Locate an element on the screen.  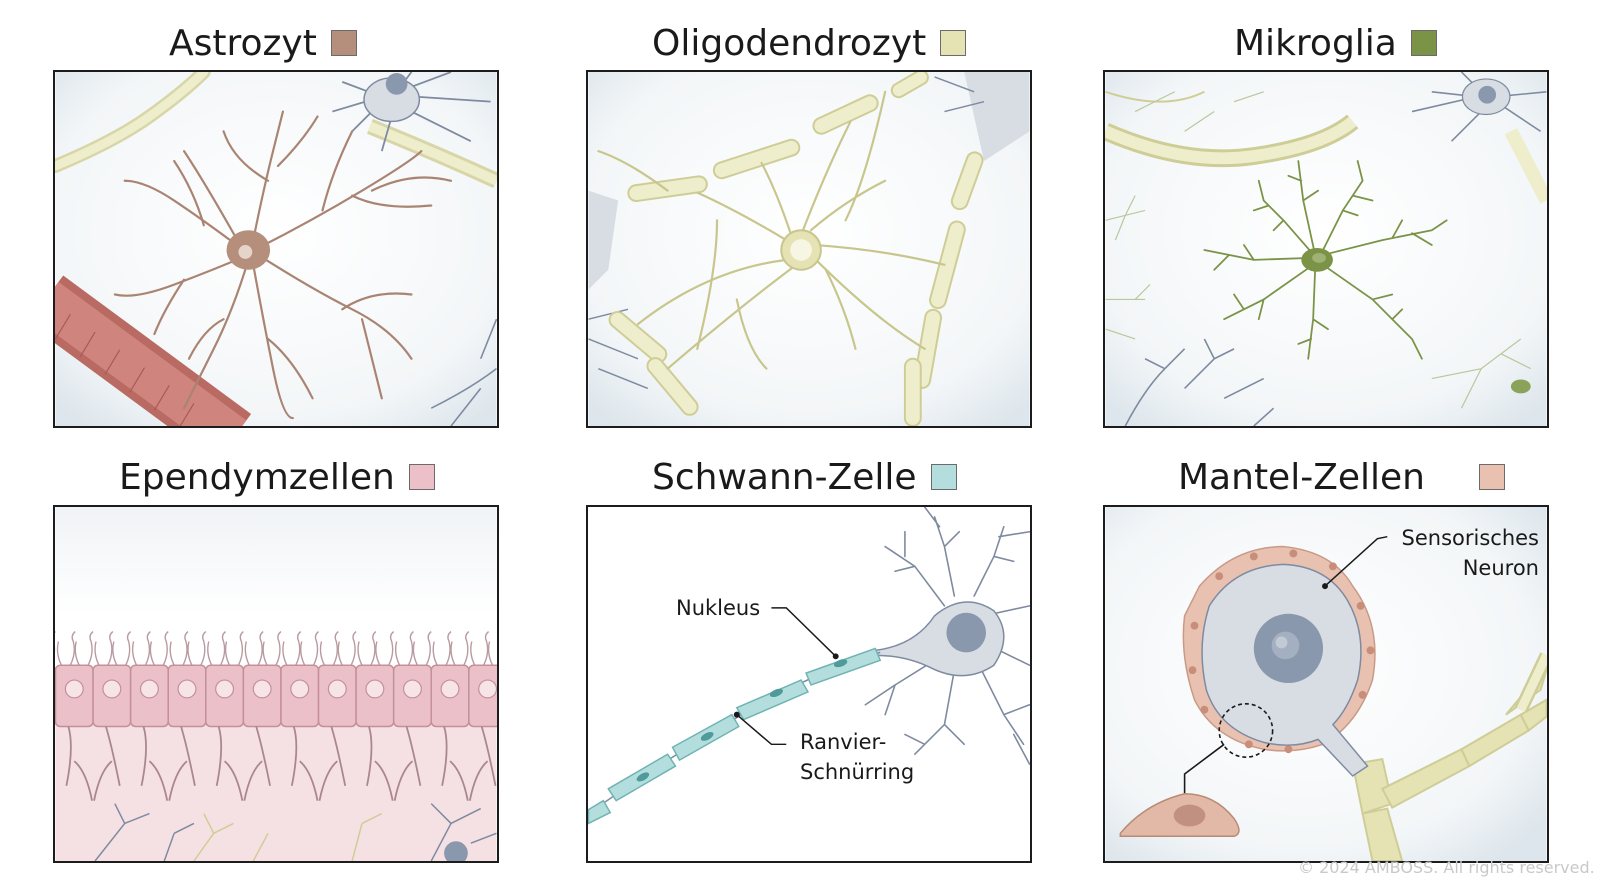
title-astrozyt: Astrozyt is located at coordinates (263, 43).